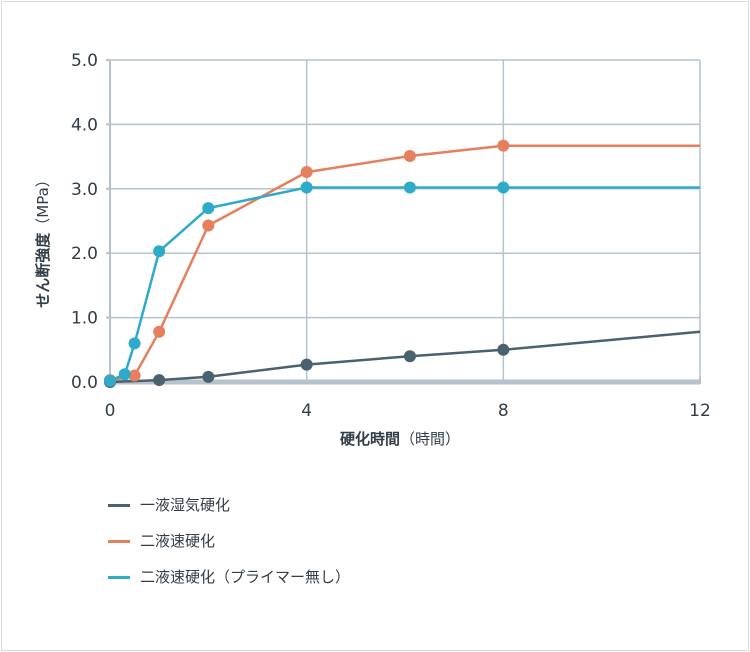 This screenshot has height=652, width=750. Describe the element at coordinates (119, 577) in the screenshot. I see `legend-swatch-two-part-fast-no-primer` at that location.